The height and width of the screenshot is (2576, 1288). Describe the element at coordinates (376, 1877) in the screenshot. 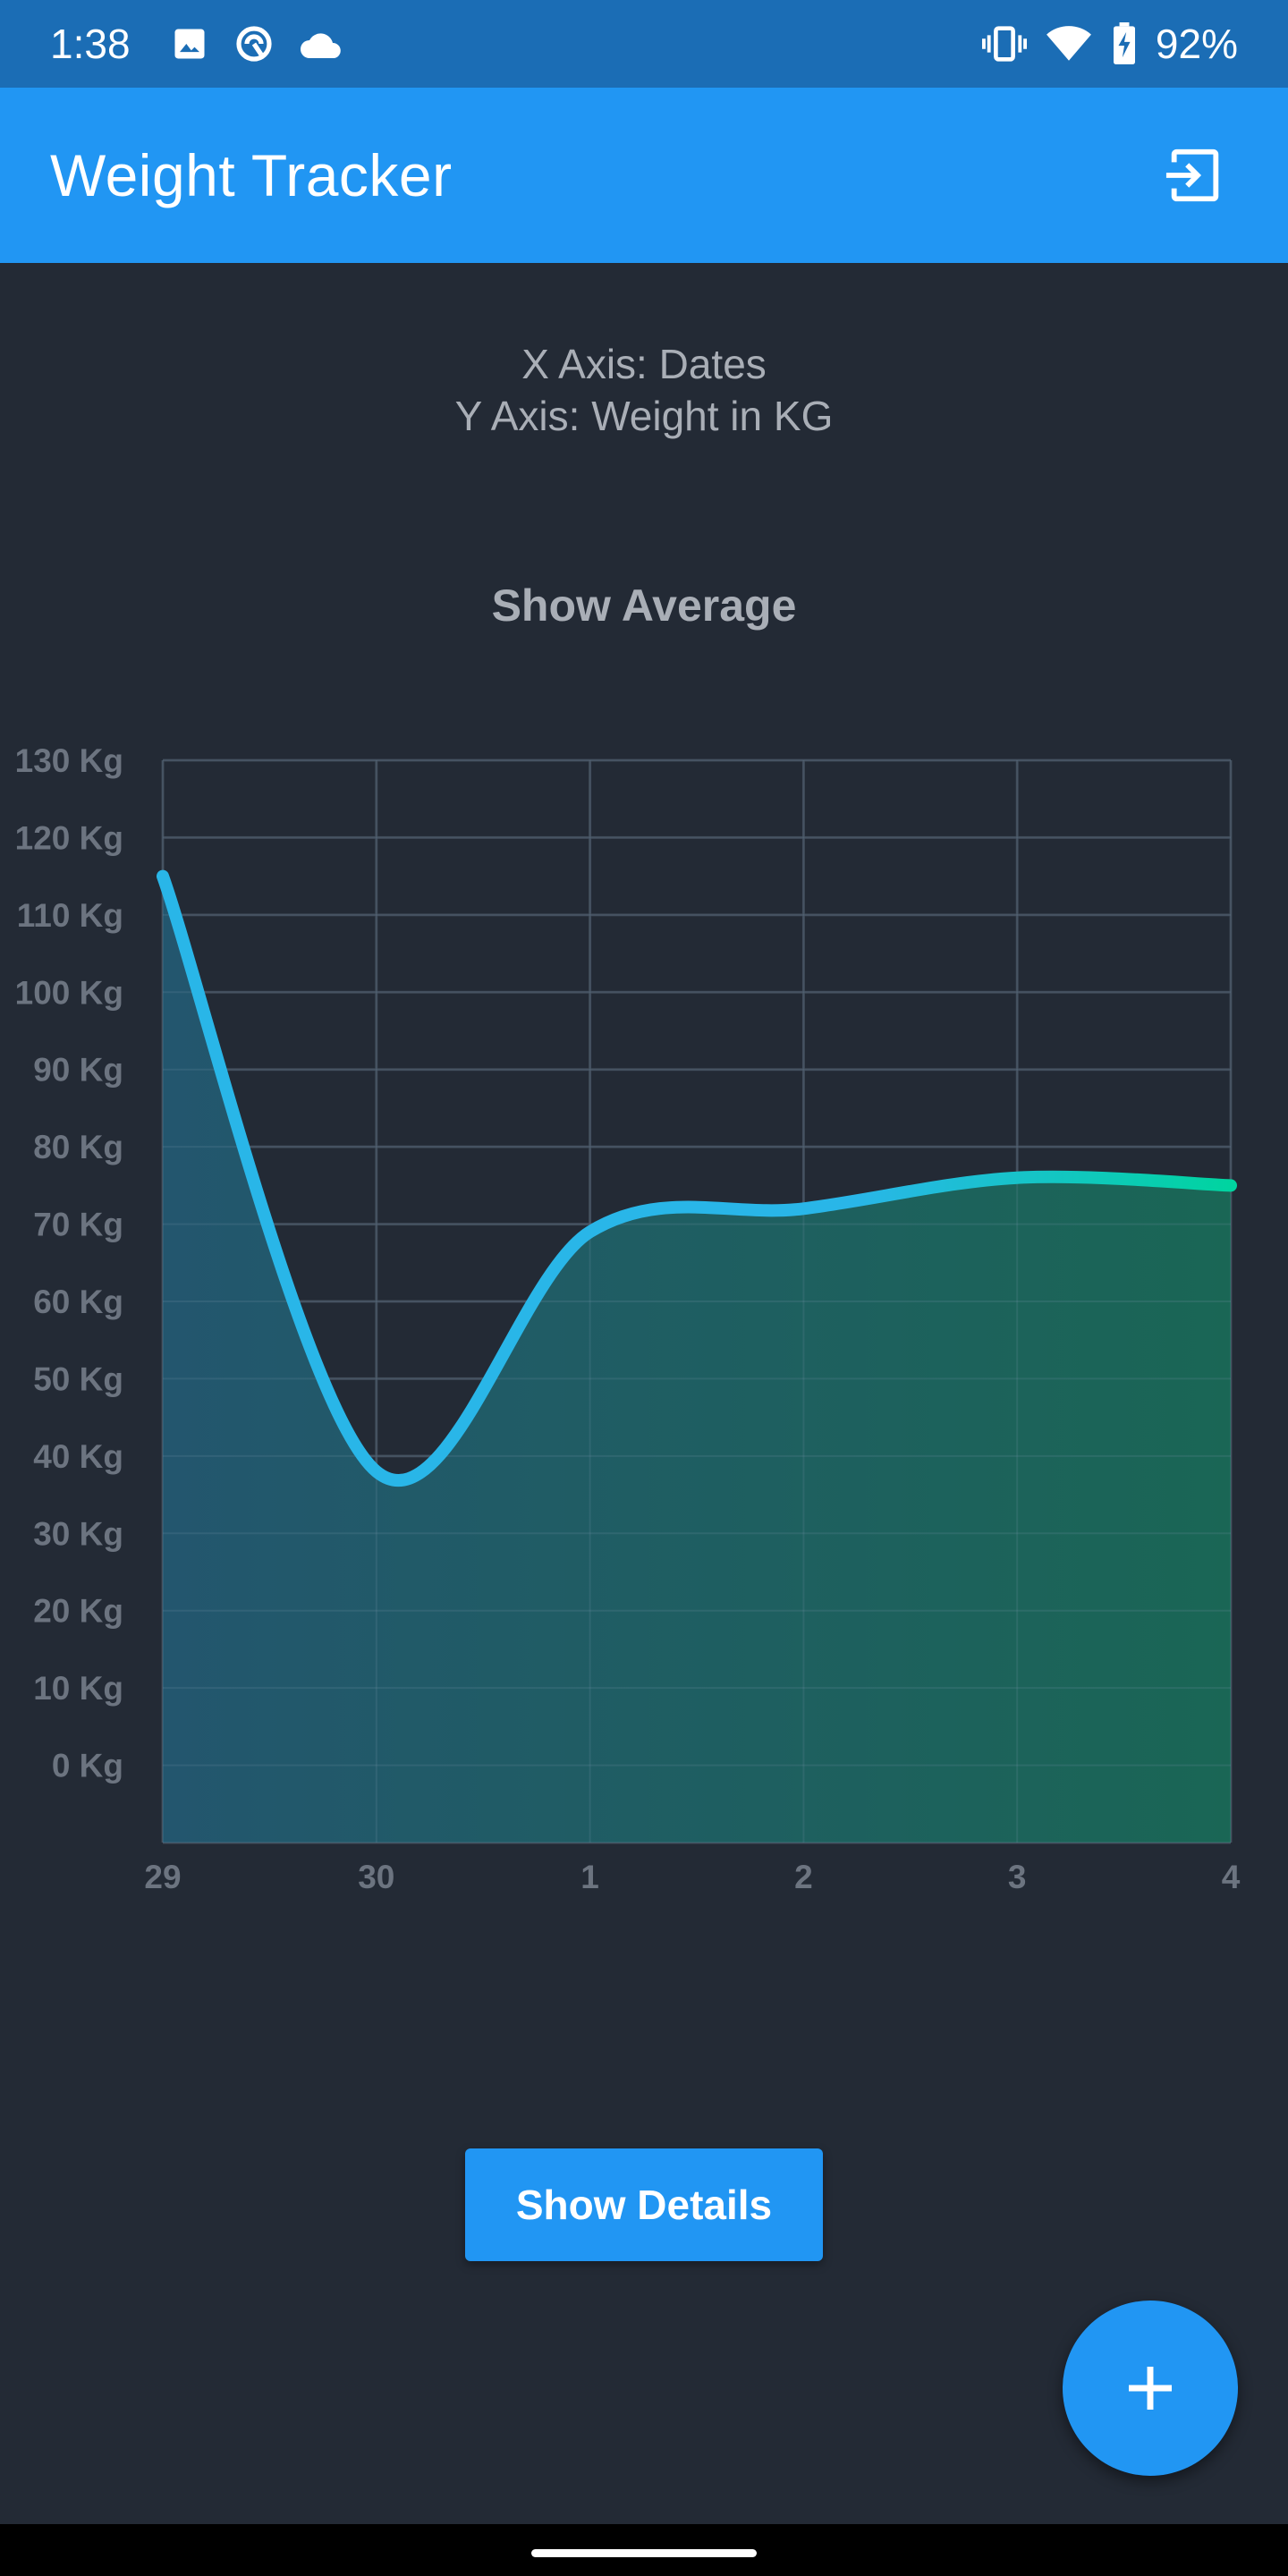

I see `x-tick-label: 30` at that location.